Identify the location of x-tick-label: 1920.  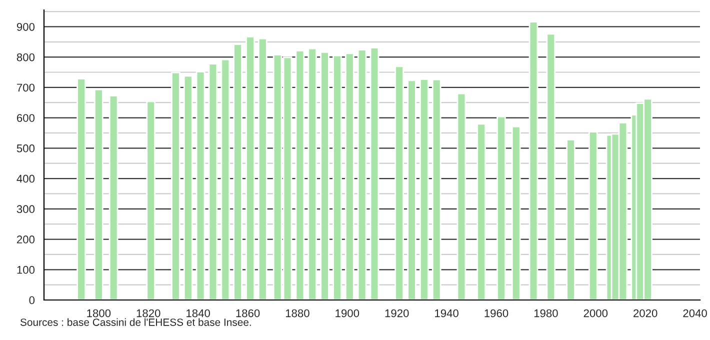
(397, 313).